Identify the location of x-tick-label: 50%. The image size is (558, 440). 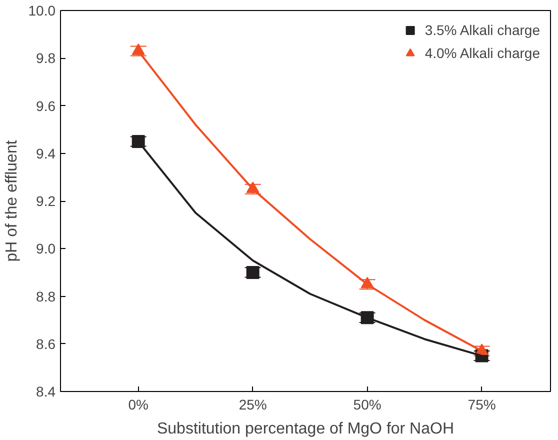
(367, 404).